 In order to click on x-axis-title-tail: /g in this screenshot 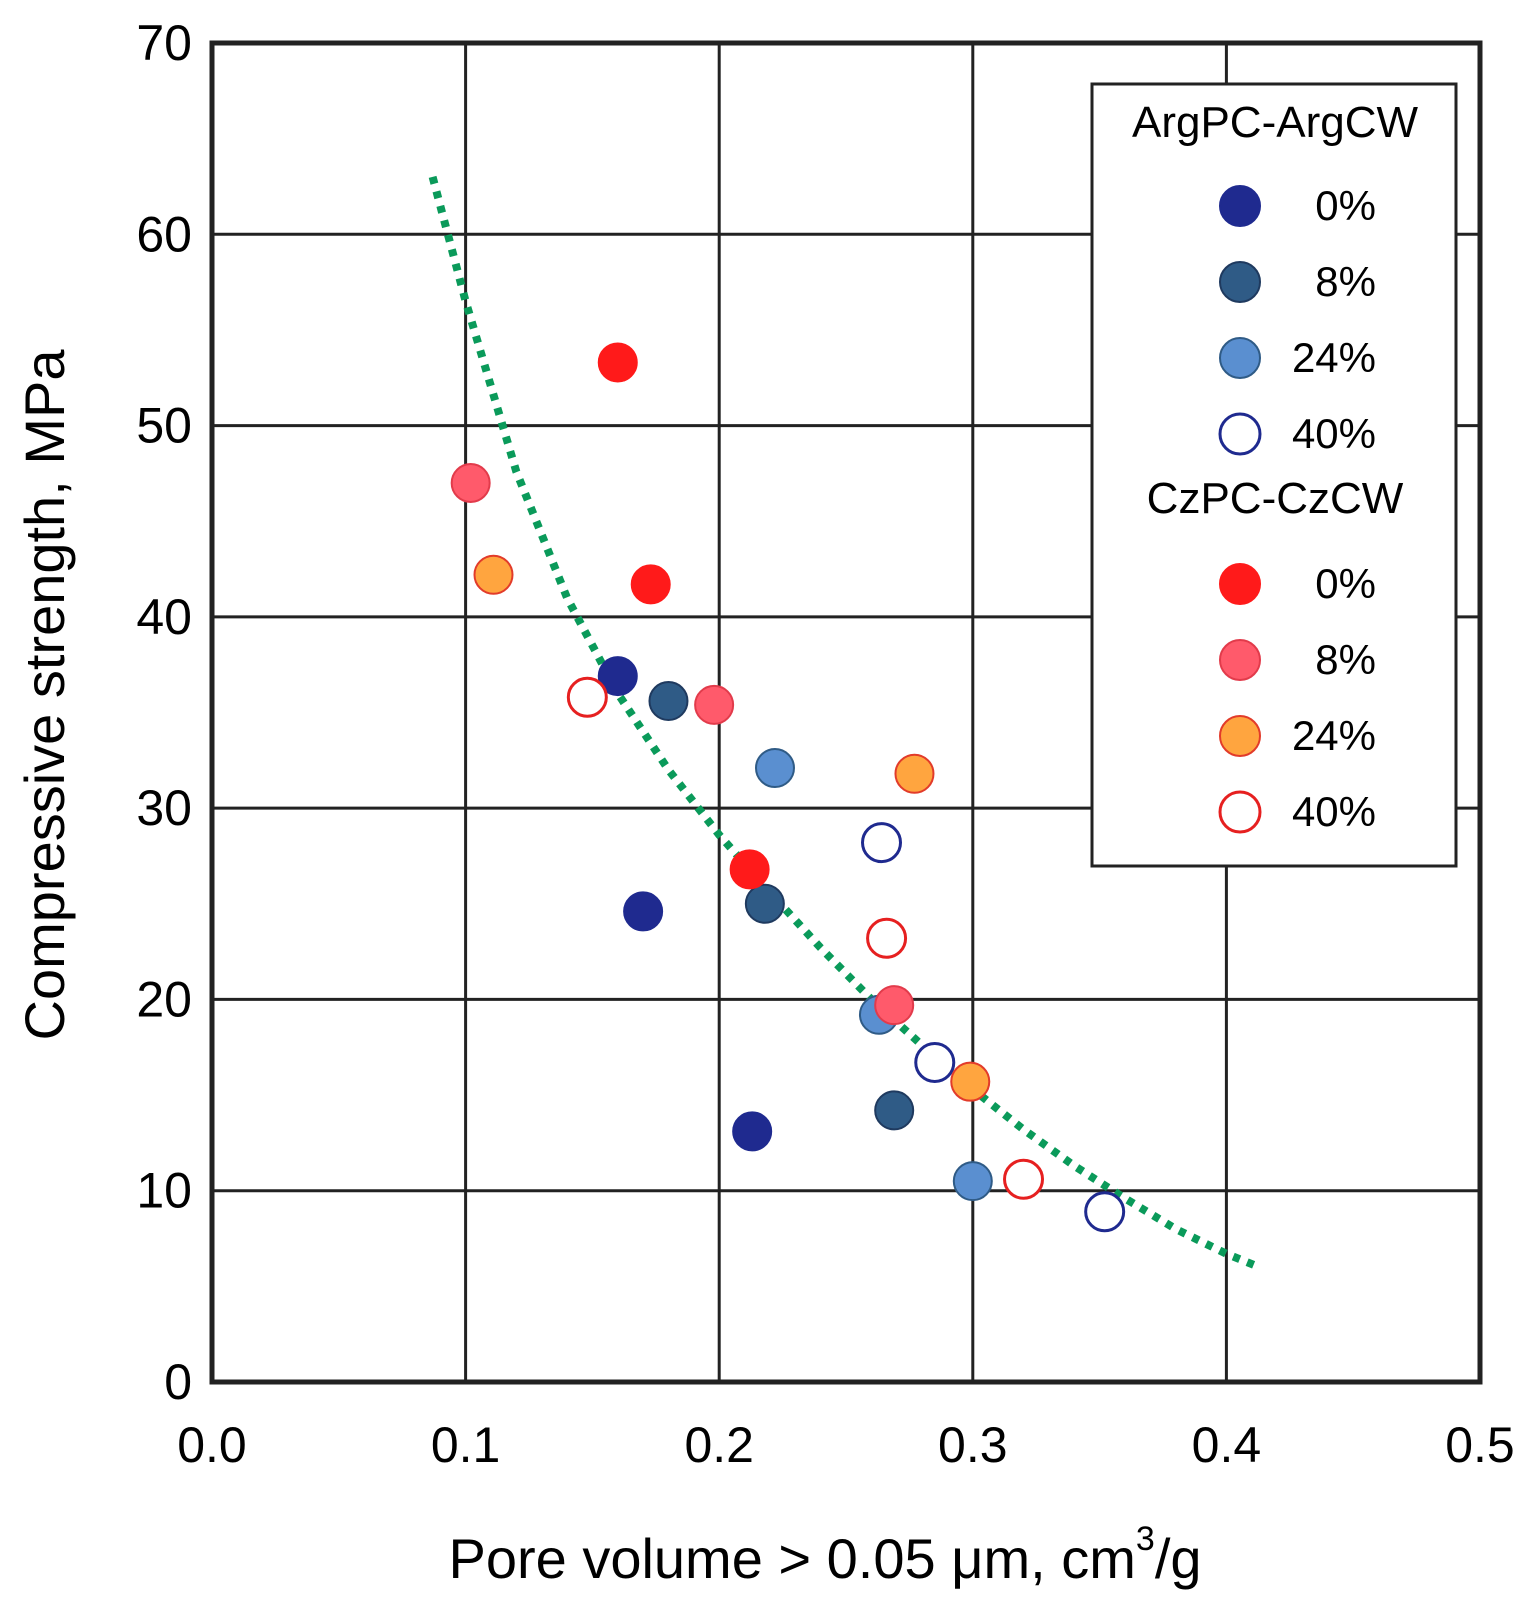, I will do `click(1178, 1558)`.